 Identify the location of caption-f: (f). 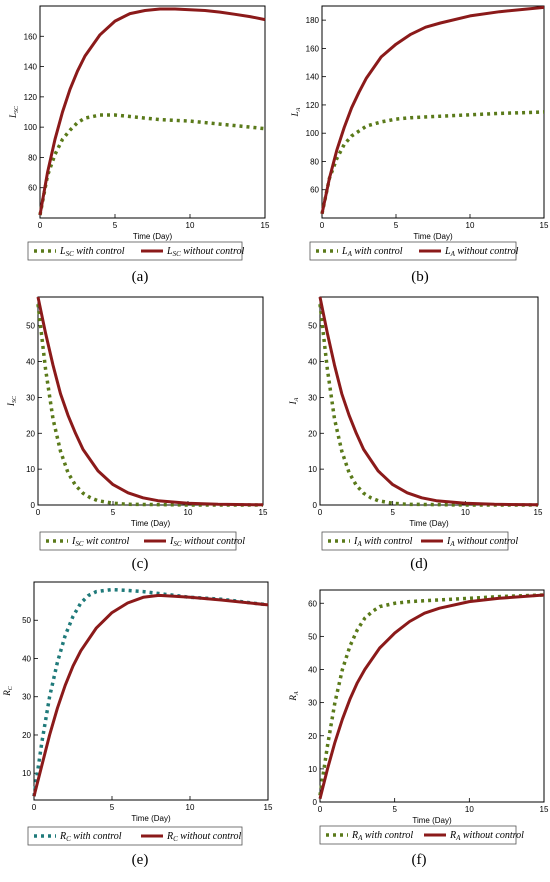
(419, 860).